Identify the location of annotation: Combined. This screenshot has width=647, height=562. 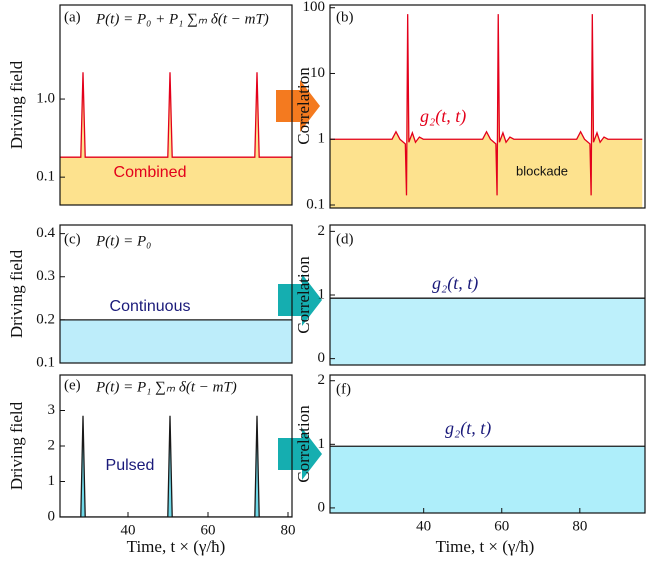
(150, 172).